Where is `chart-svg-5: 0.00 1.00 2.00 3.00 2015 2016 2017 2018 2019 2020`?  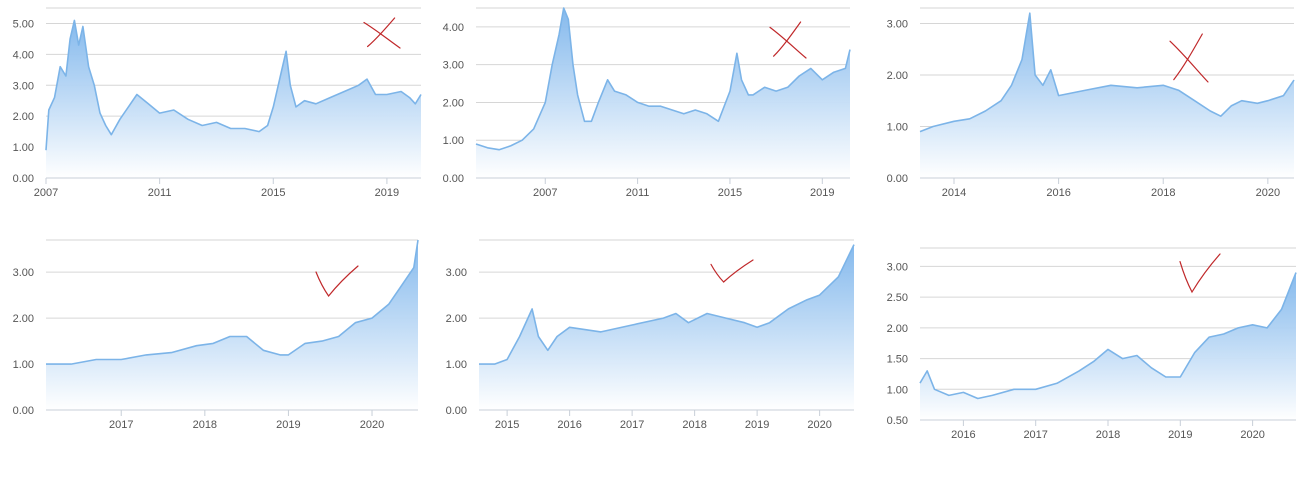
chart-svg-5: 0.00 1.00 2.00 3.00 2015 2016 2017 2018 2019 2020 is located at coordinates (650, 335).